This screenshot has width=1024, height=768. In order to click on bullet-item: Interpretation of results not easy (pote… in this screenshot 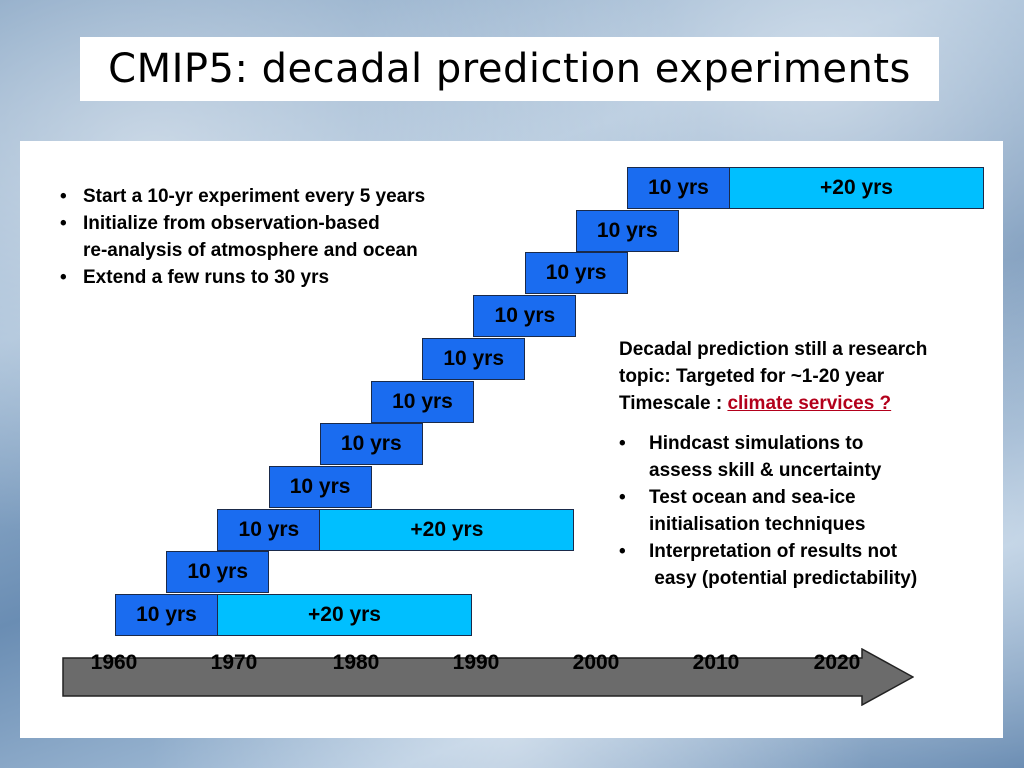, I will do `click(819, 565)`.